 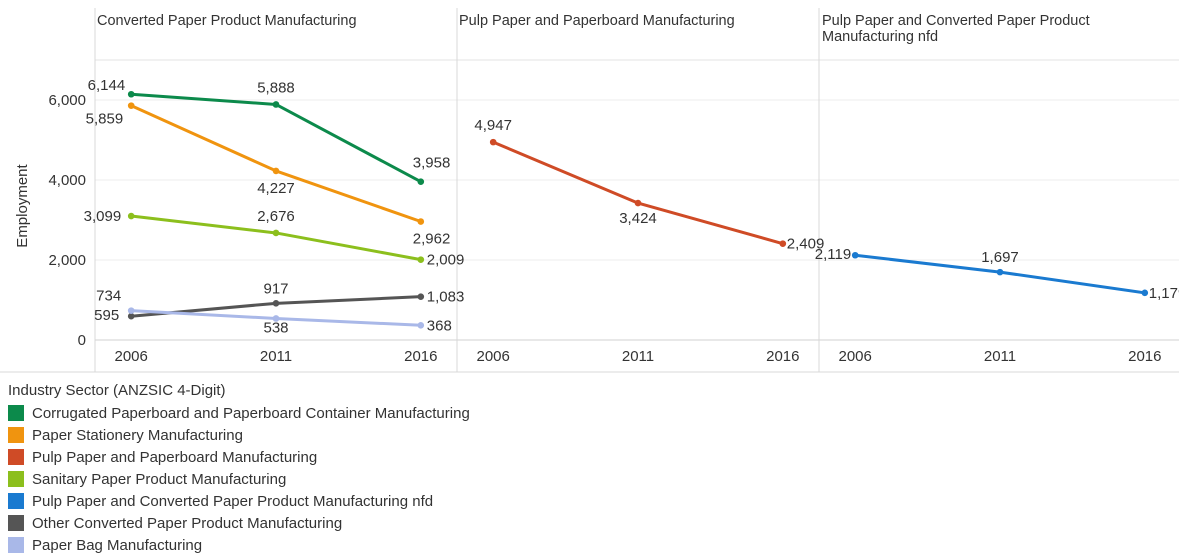 What do you see at coordinates (175, 457) in the screenshot?
I see `legend-label: Pulp Paper and Paperboard Manufacturing` at bounding box center [175, 457].